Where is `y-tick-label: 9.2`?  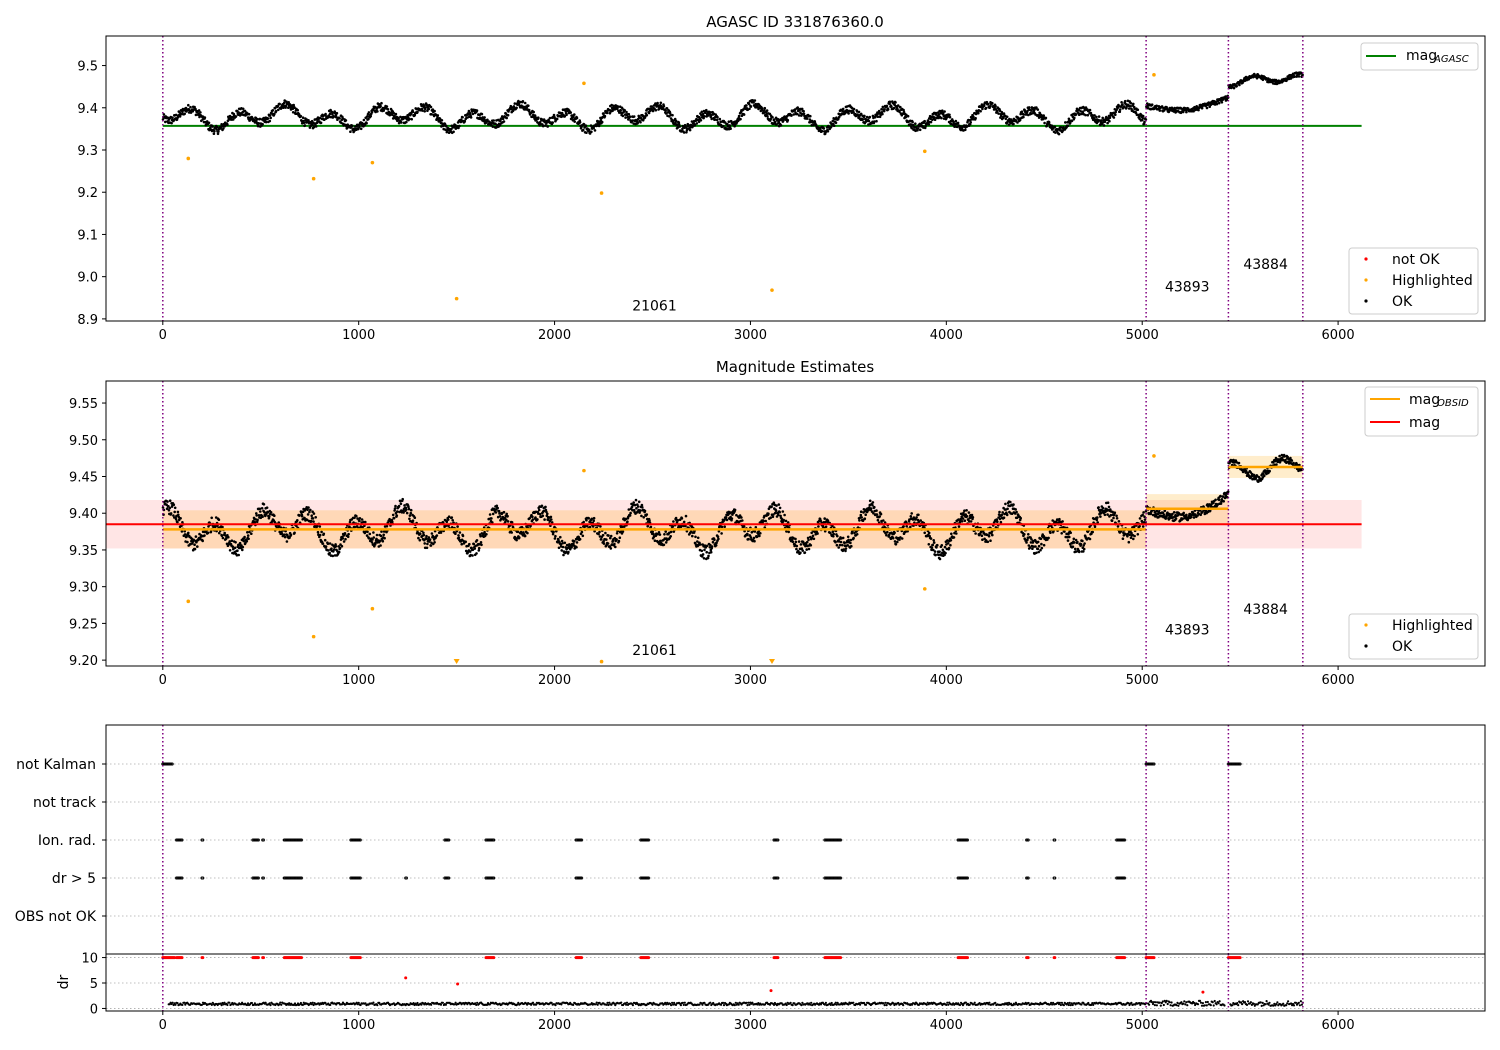 y-tick-label: 9.2 is located at coordinates (87, 193).